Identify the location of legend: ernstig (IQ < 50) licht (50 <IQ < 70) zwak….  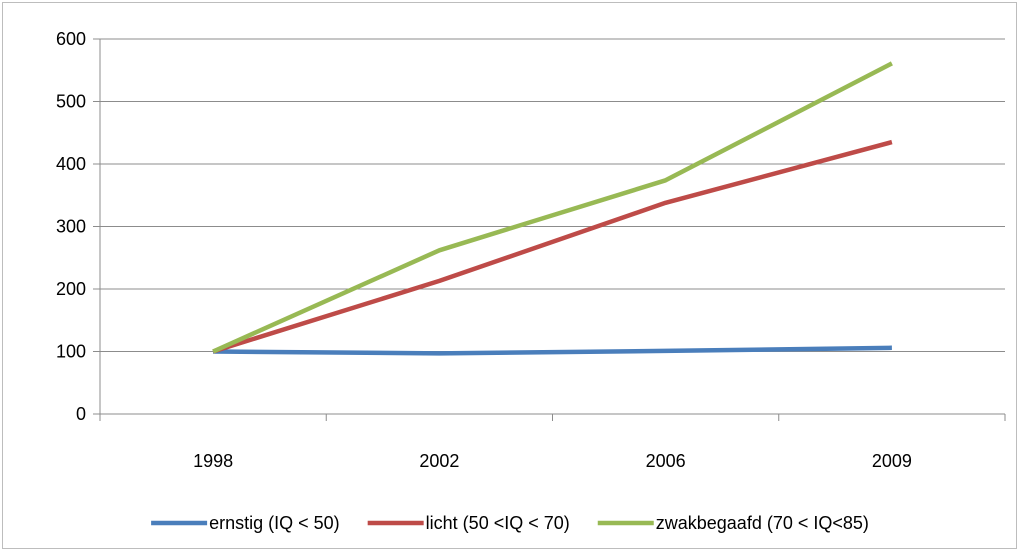
(510, 523).